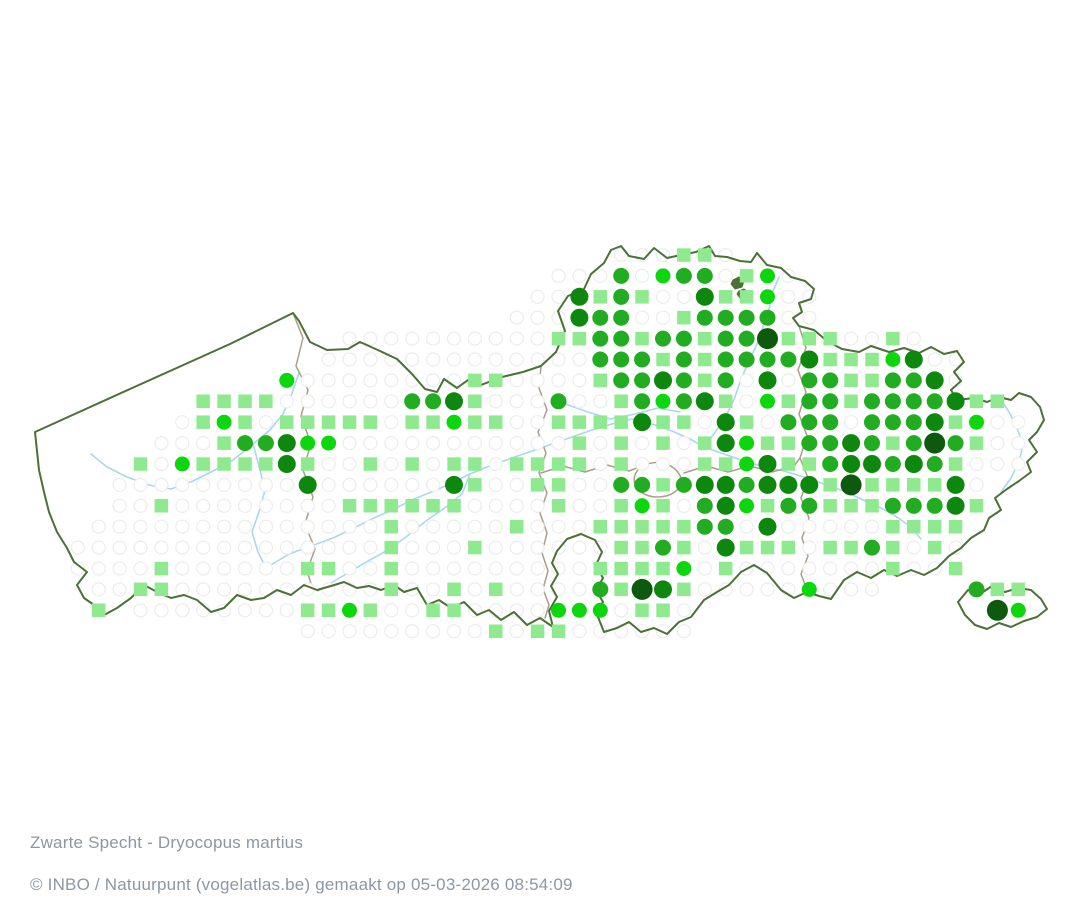 The width and height of the screenshot is (1074, 900). I want to click on map-title: Zwarte Specht - Dryocopus martius, so click(167, 842).